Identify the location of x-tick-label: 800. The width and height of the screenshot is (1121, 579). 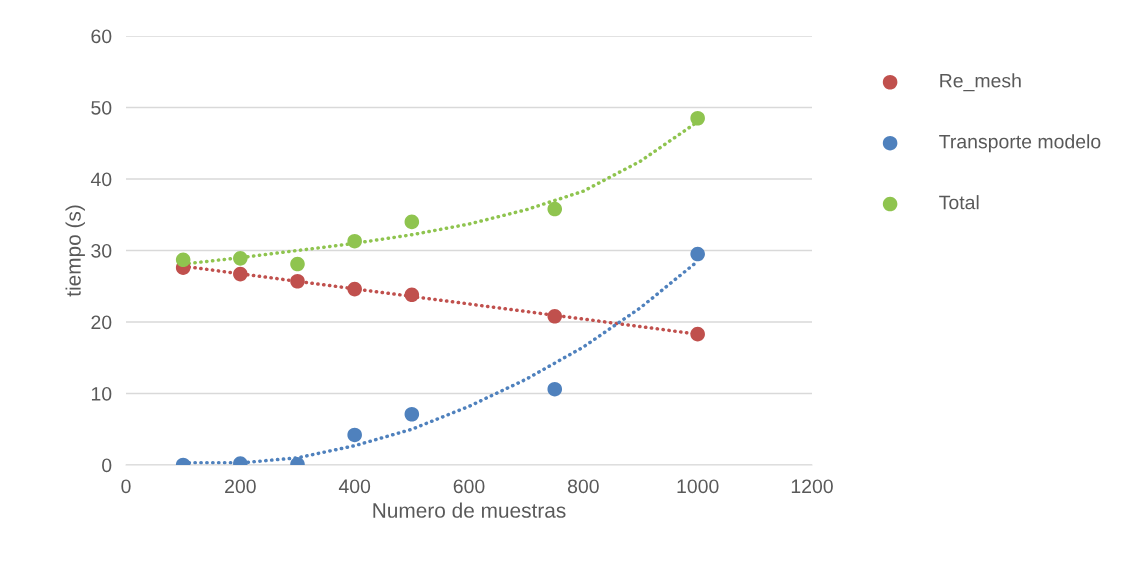
(583, 486).